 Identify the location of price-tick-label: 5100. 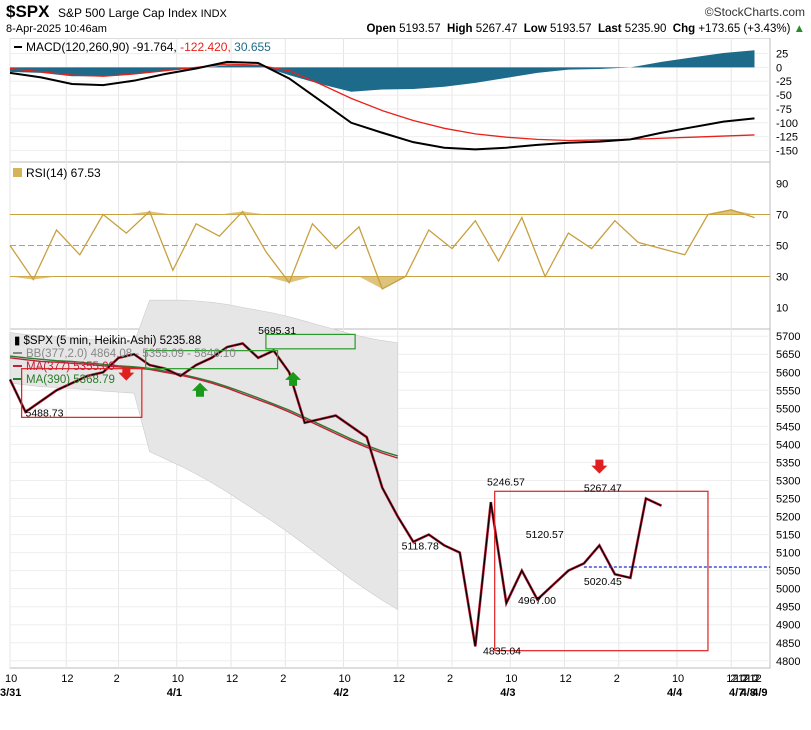
(788, 554).